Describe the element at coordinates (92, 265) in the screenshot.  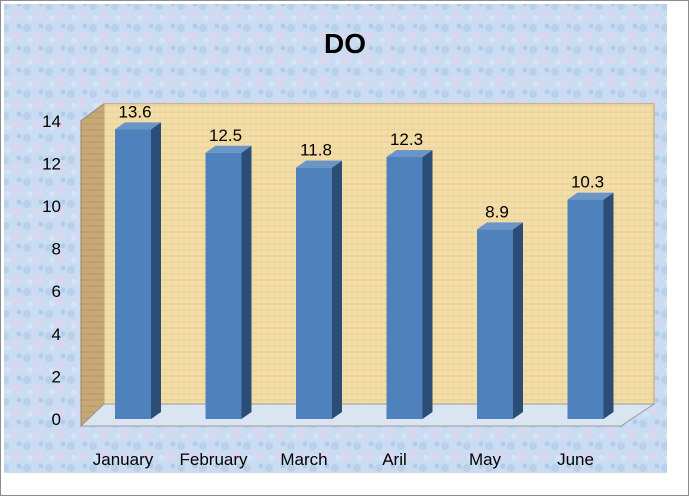
I see `side-wall` at that location.